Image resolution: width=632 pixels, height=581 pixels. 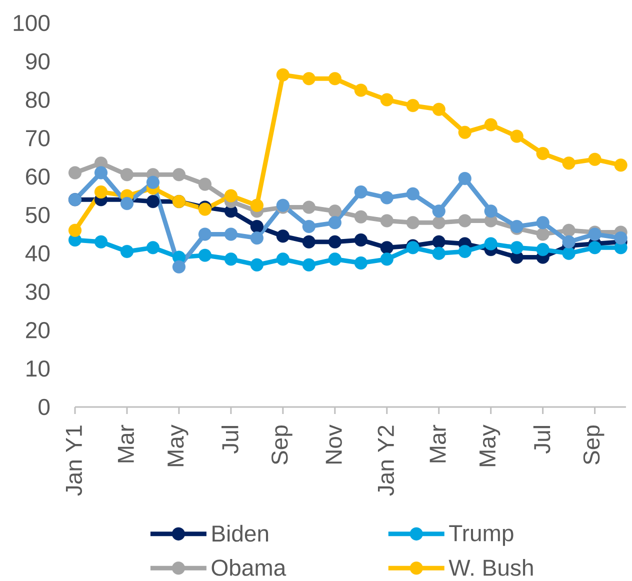 I want to click on legend-label: Trump, so click(x=481, y=535).